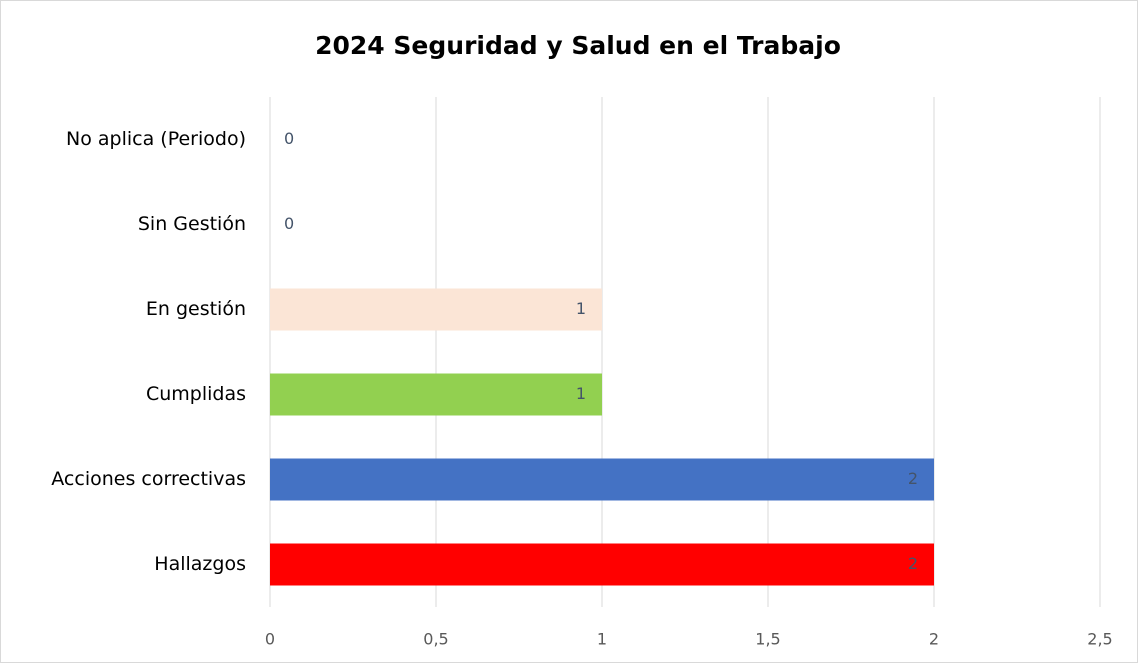 The width and height of the screenshot is (1138, 663). What do you see at coordinates (767, 639) in the screenshot?
I see `x-tick-label: 1,5` at bounding box center [767, 639].